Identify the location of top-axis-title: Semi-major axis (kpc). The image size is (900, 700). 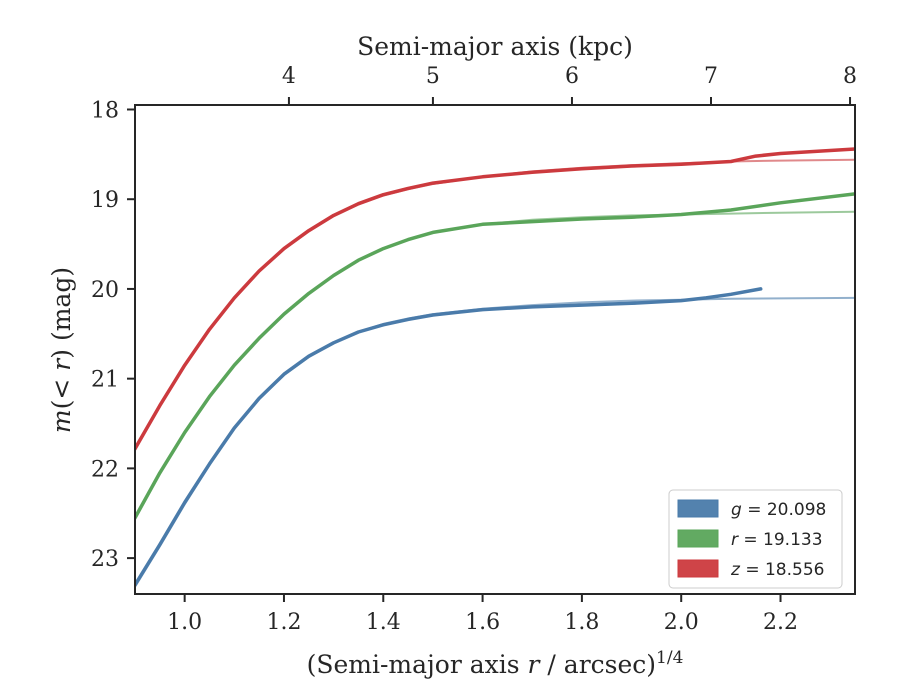
(495, 46).